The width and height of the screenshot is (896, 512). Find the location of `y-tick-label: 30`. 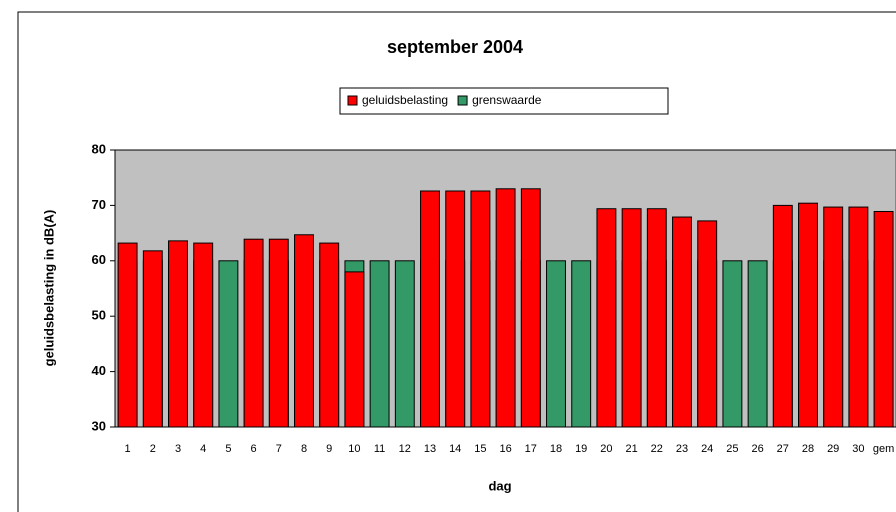

y-tick-label: 30 is located at coordinates (99, 425).